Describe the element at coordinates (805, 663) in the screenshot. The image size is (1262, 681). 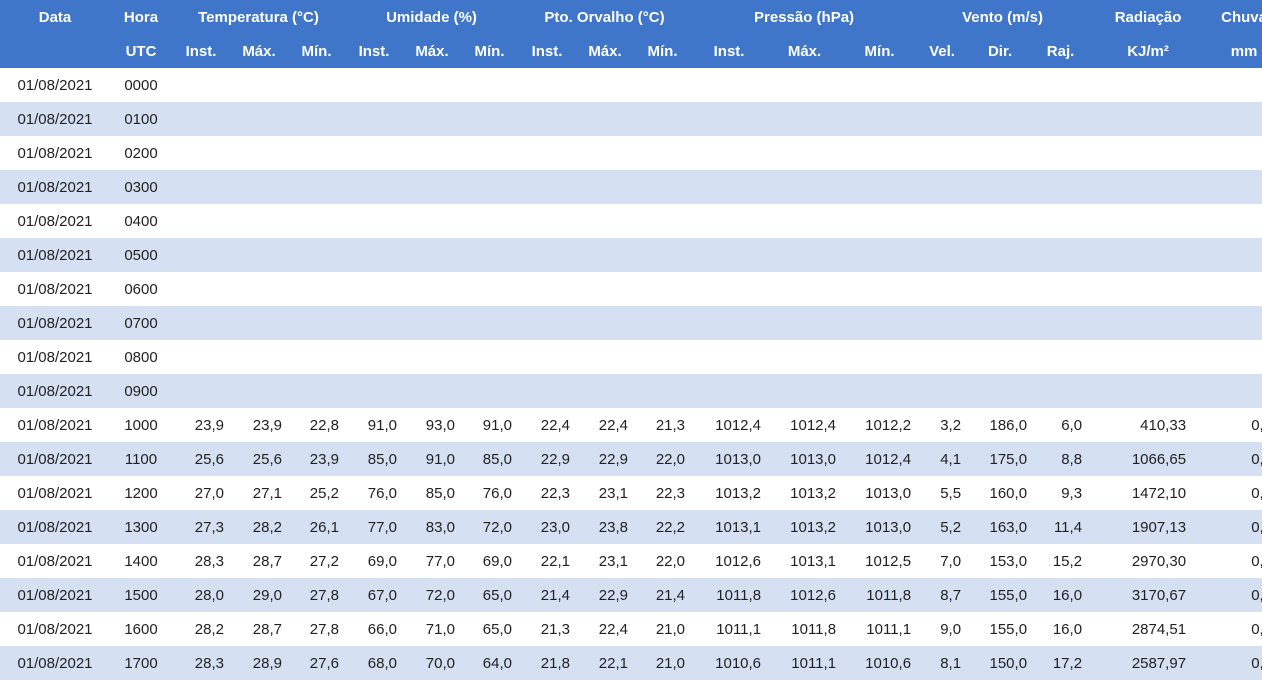
I see `cell-pres-max: 1011,1` at that location.